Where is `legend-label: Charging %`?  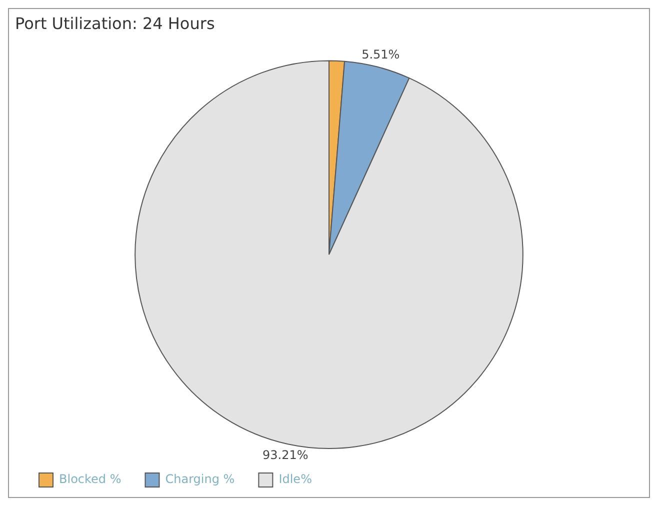
legend-label: Charging % is located at coordinates (200, 479).